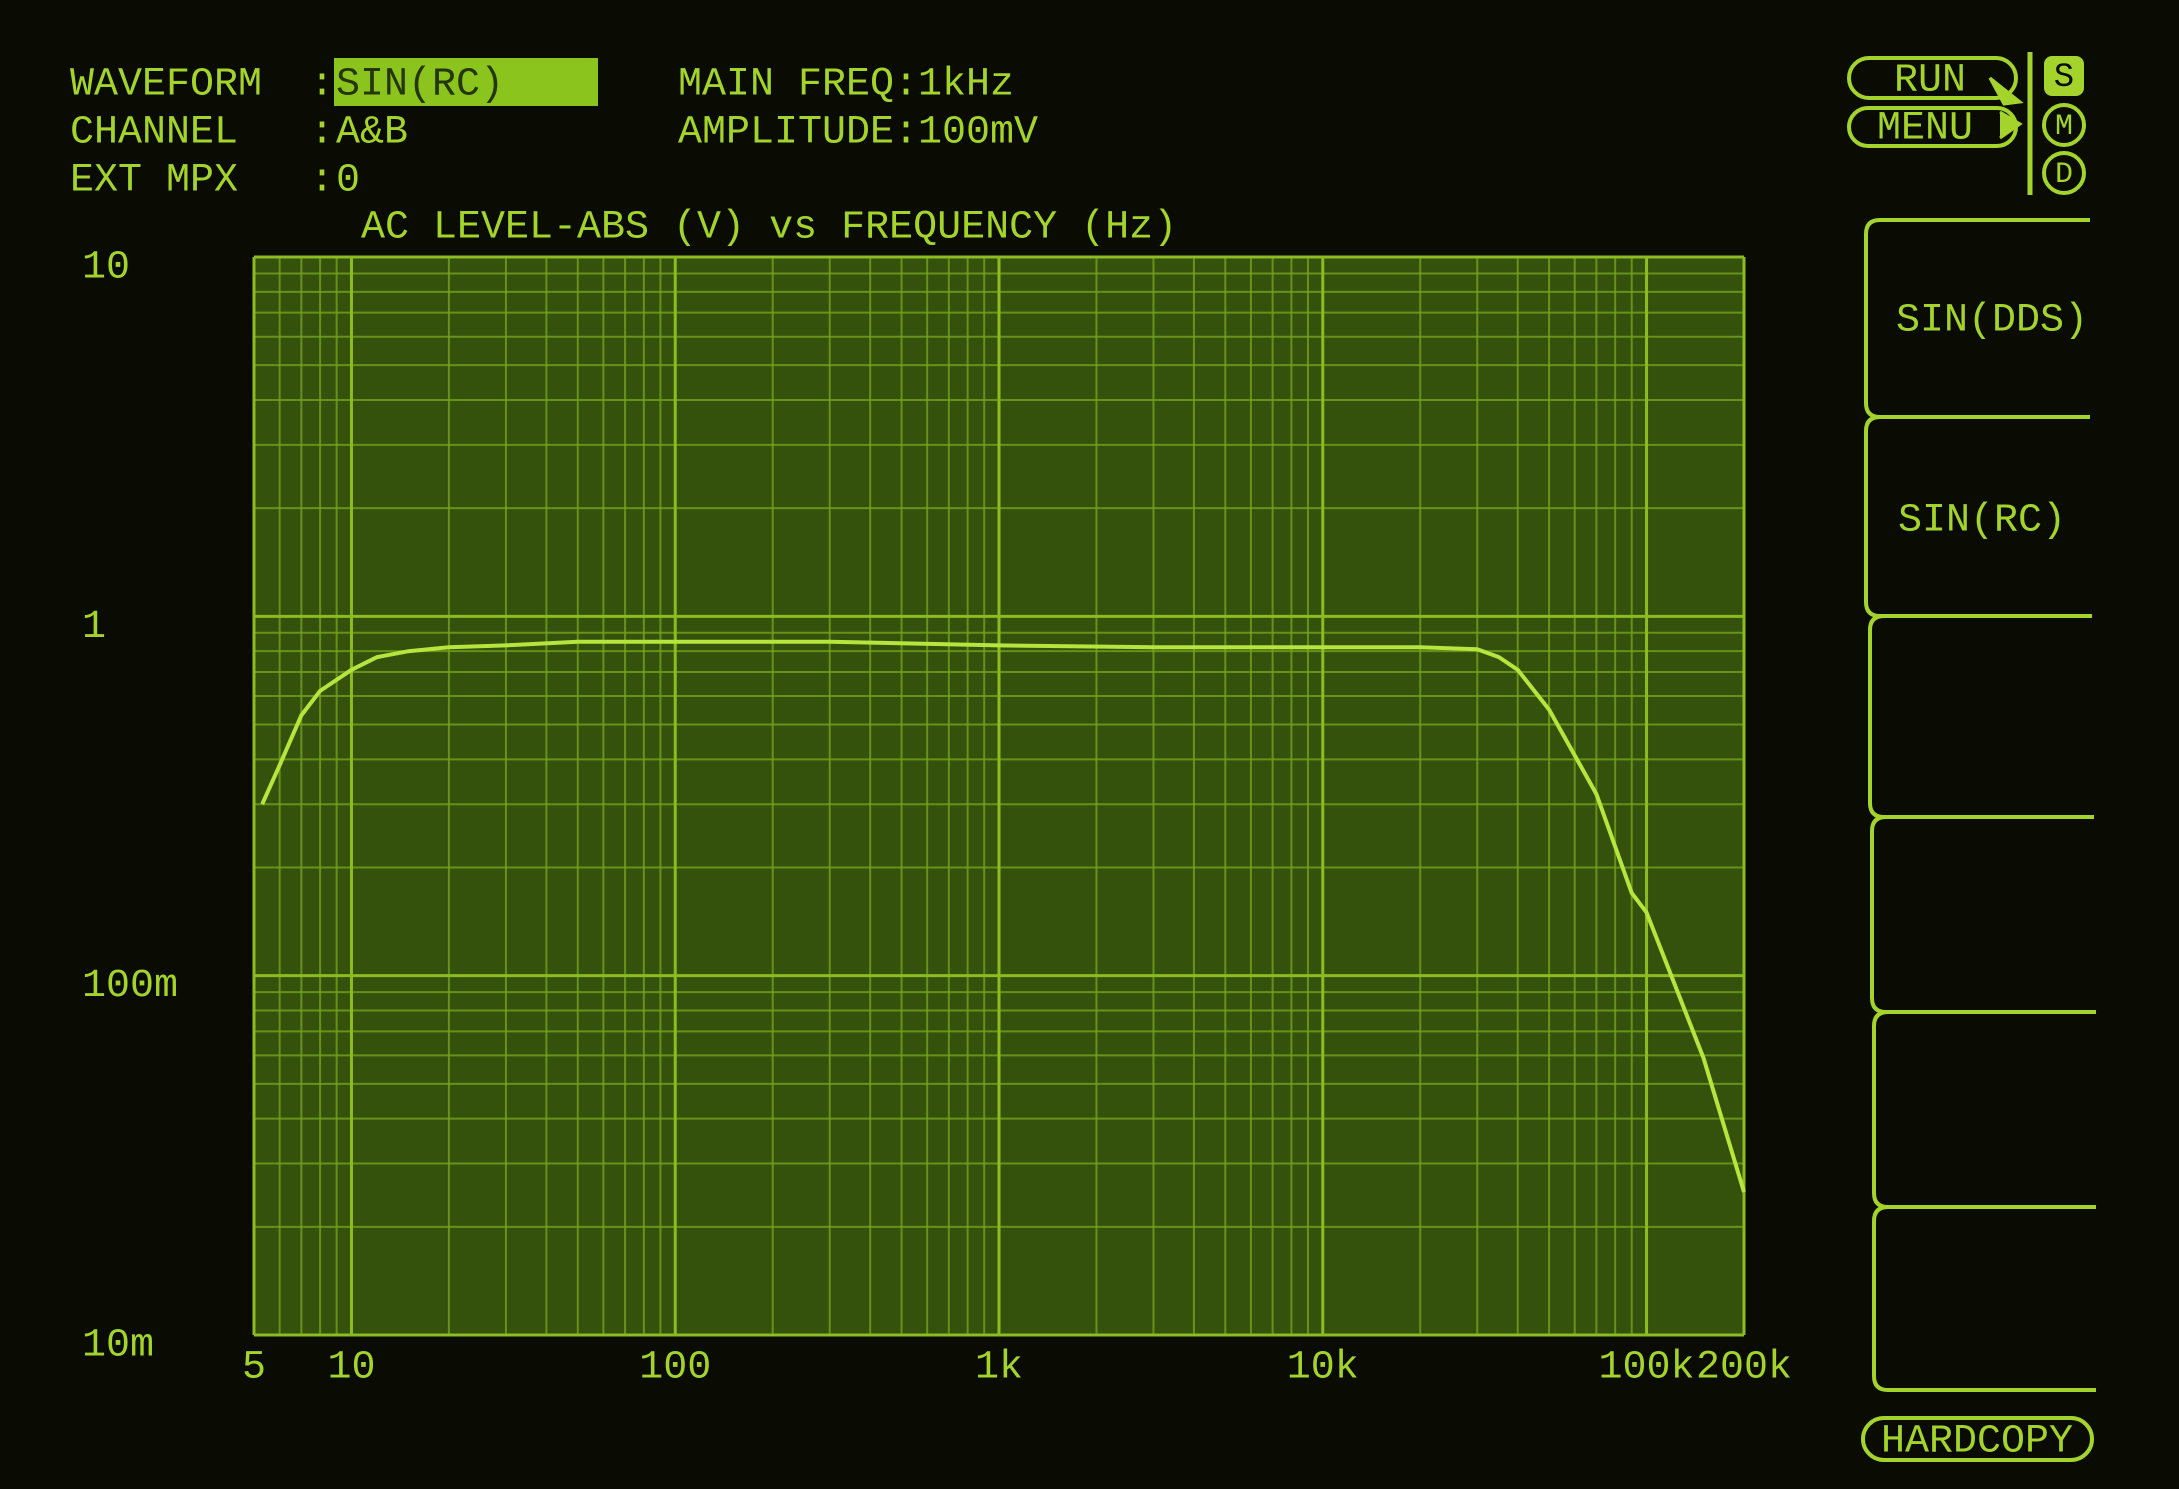 This screenshot has height=1489, width=2179. Describe the element at coordinates (1930, 81) in the screenshot. I see `run-label: RUN` at that location.